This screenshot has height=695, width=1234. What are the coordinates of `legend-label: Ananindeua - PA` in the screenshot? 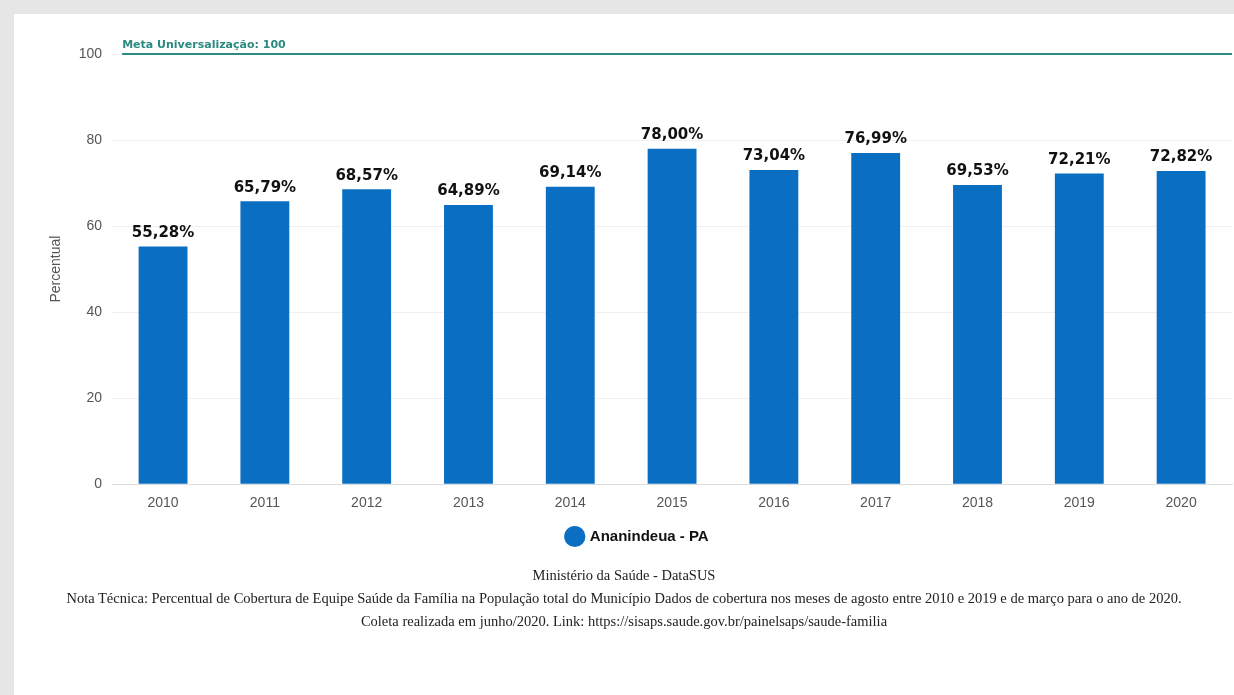 It's located at (649, 535).